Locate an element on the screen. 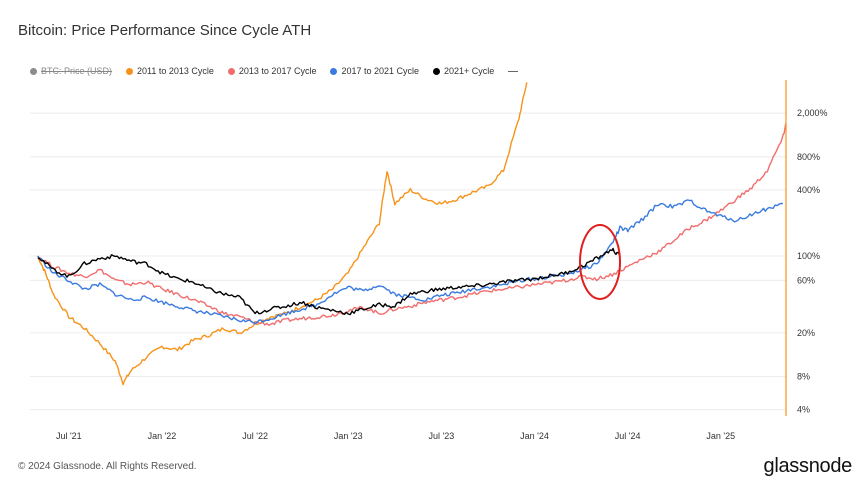 The image size is (868, 490). y-tick-label: 8% is located at coordinates (803, 377).